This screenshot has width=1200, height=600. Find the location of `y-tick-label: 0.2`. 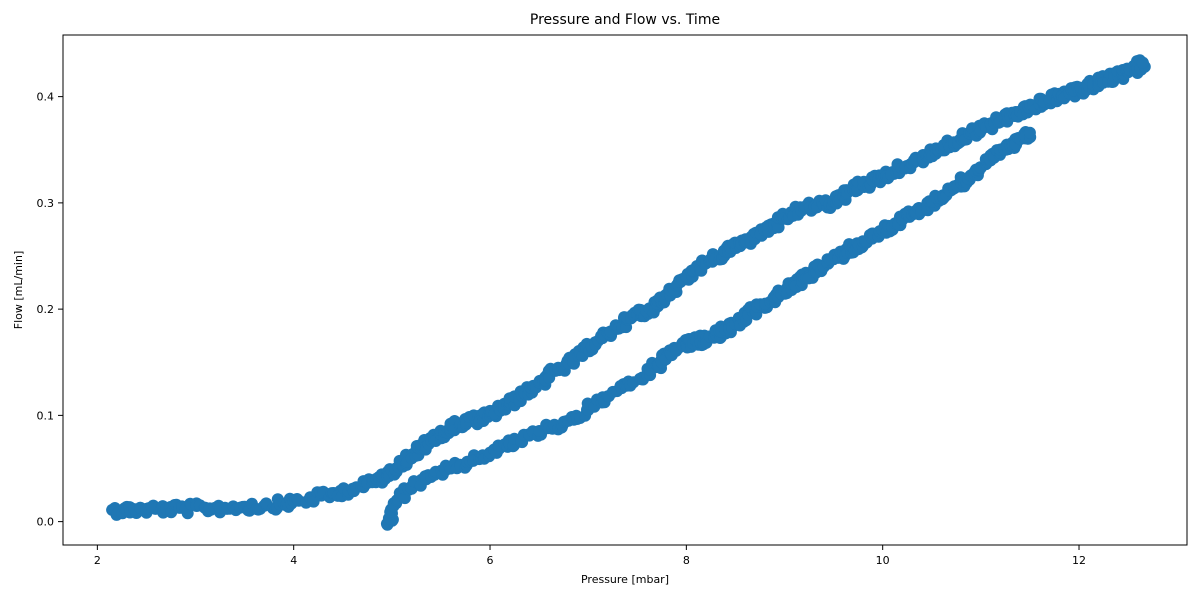

y-tick-label: 0.2 is located at coordinates (46, 309).